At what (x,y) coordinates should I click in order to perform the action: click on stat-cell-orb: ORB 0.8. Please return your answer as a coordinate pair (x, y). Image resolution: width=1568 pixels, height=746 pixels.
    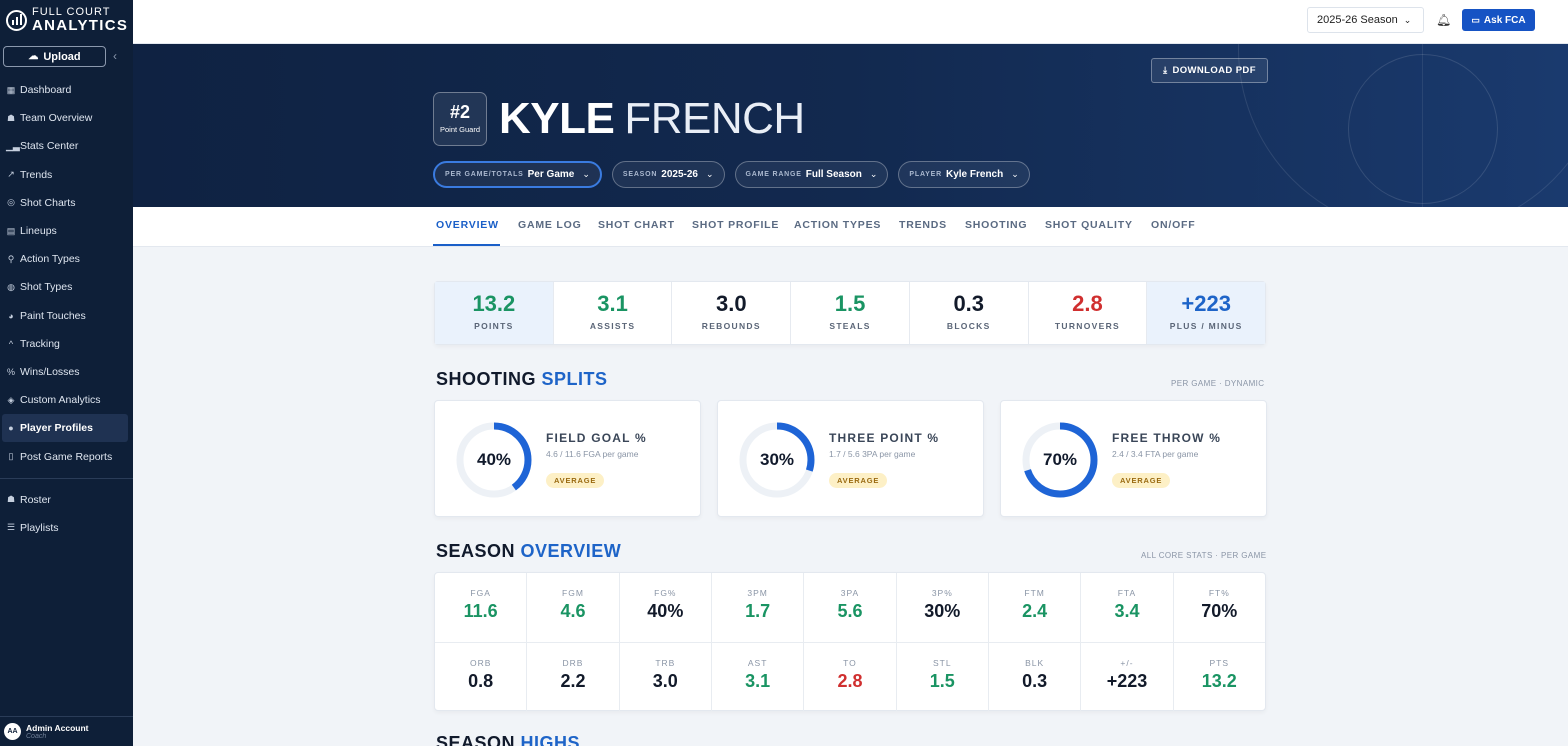
    Looking at the image, I should click on (481, 677).